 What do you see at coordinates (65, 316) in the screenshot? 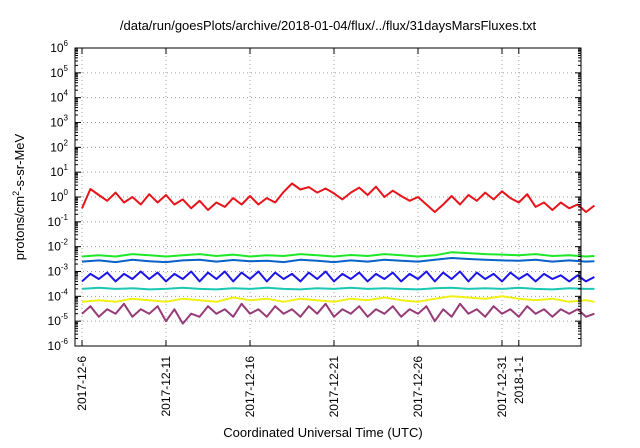
I see `y-tick-label-exponent: -5` at bounding box center [65, 316].